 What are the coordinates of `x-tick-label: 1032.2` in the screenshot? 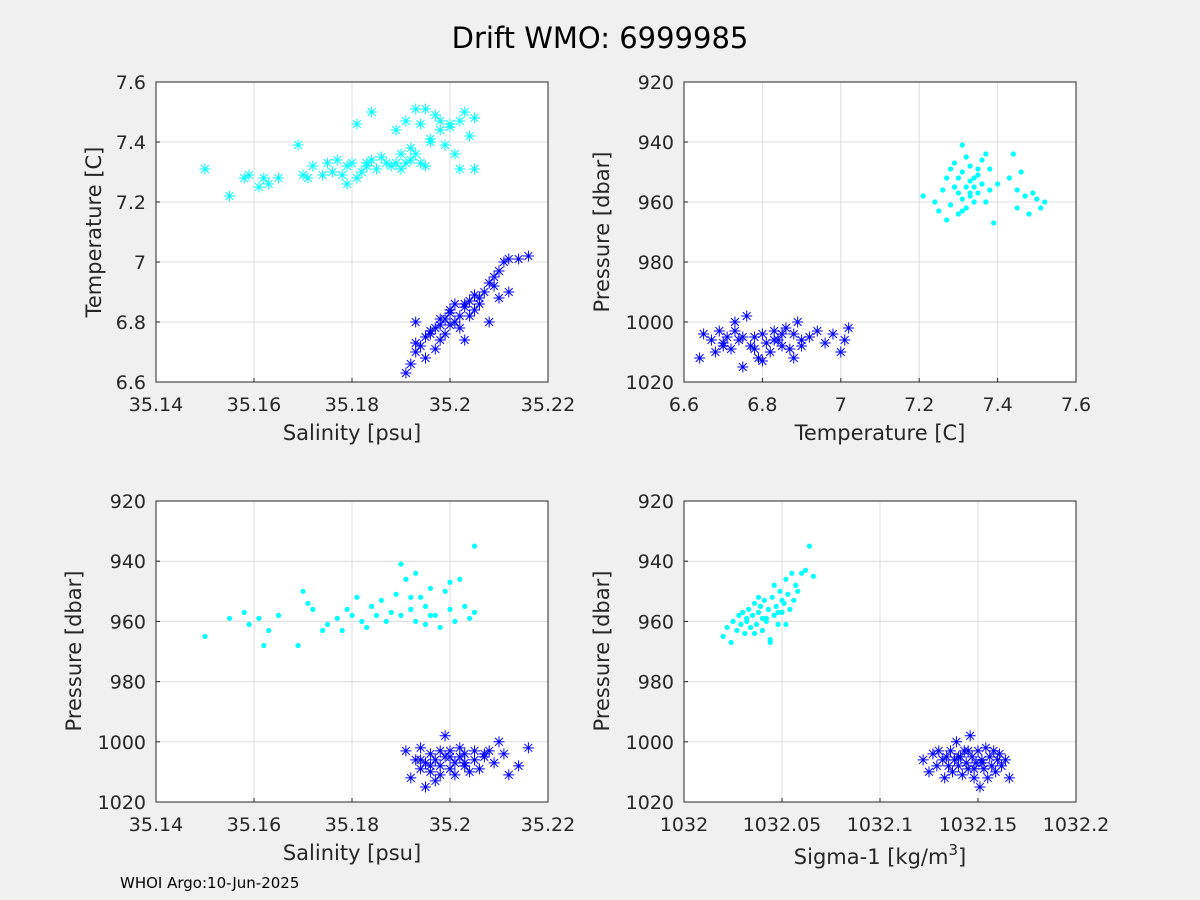 It's located at (1076, 825).